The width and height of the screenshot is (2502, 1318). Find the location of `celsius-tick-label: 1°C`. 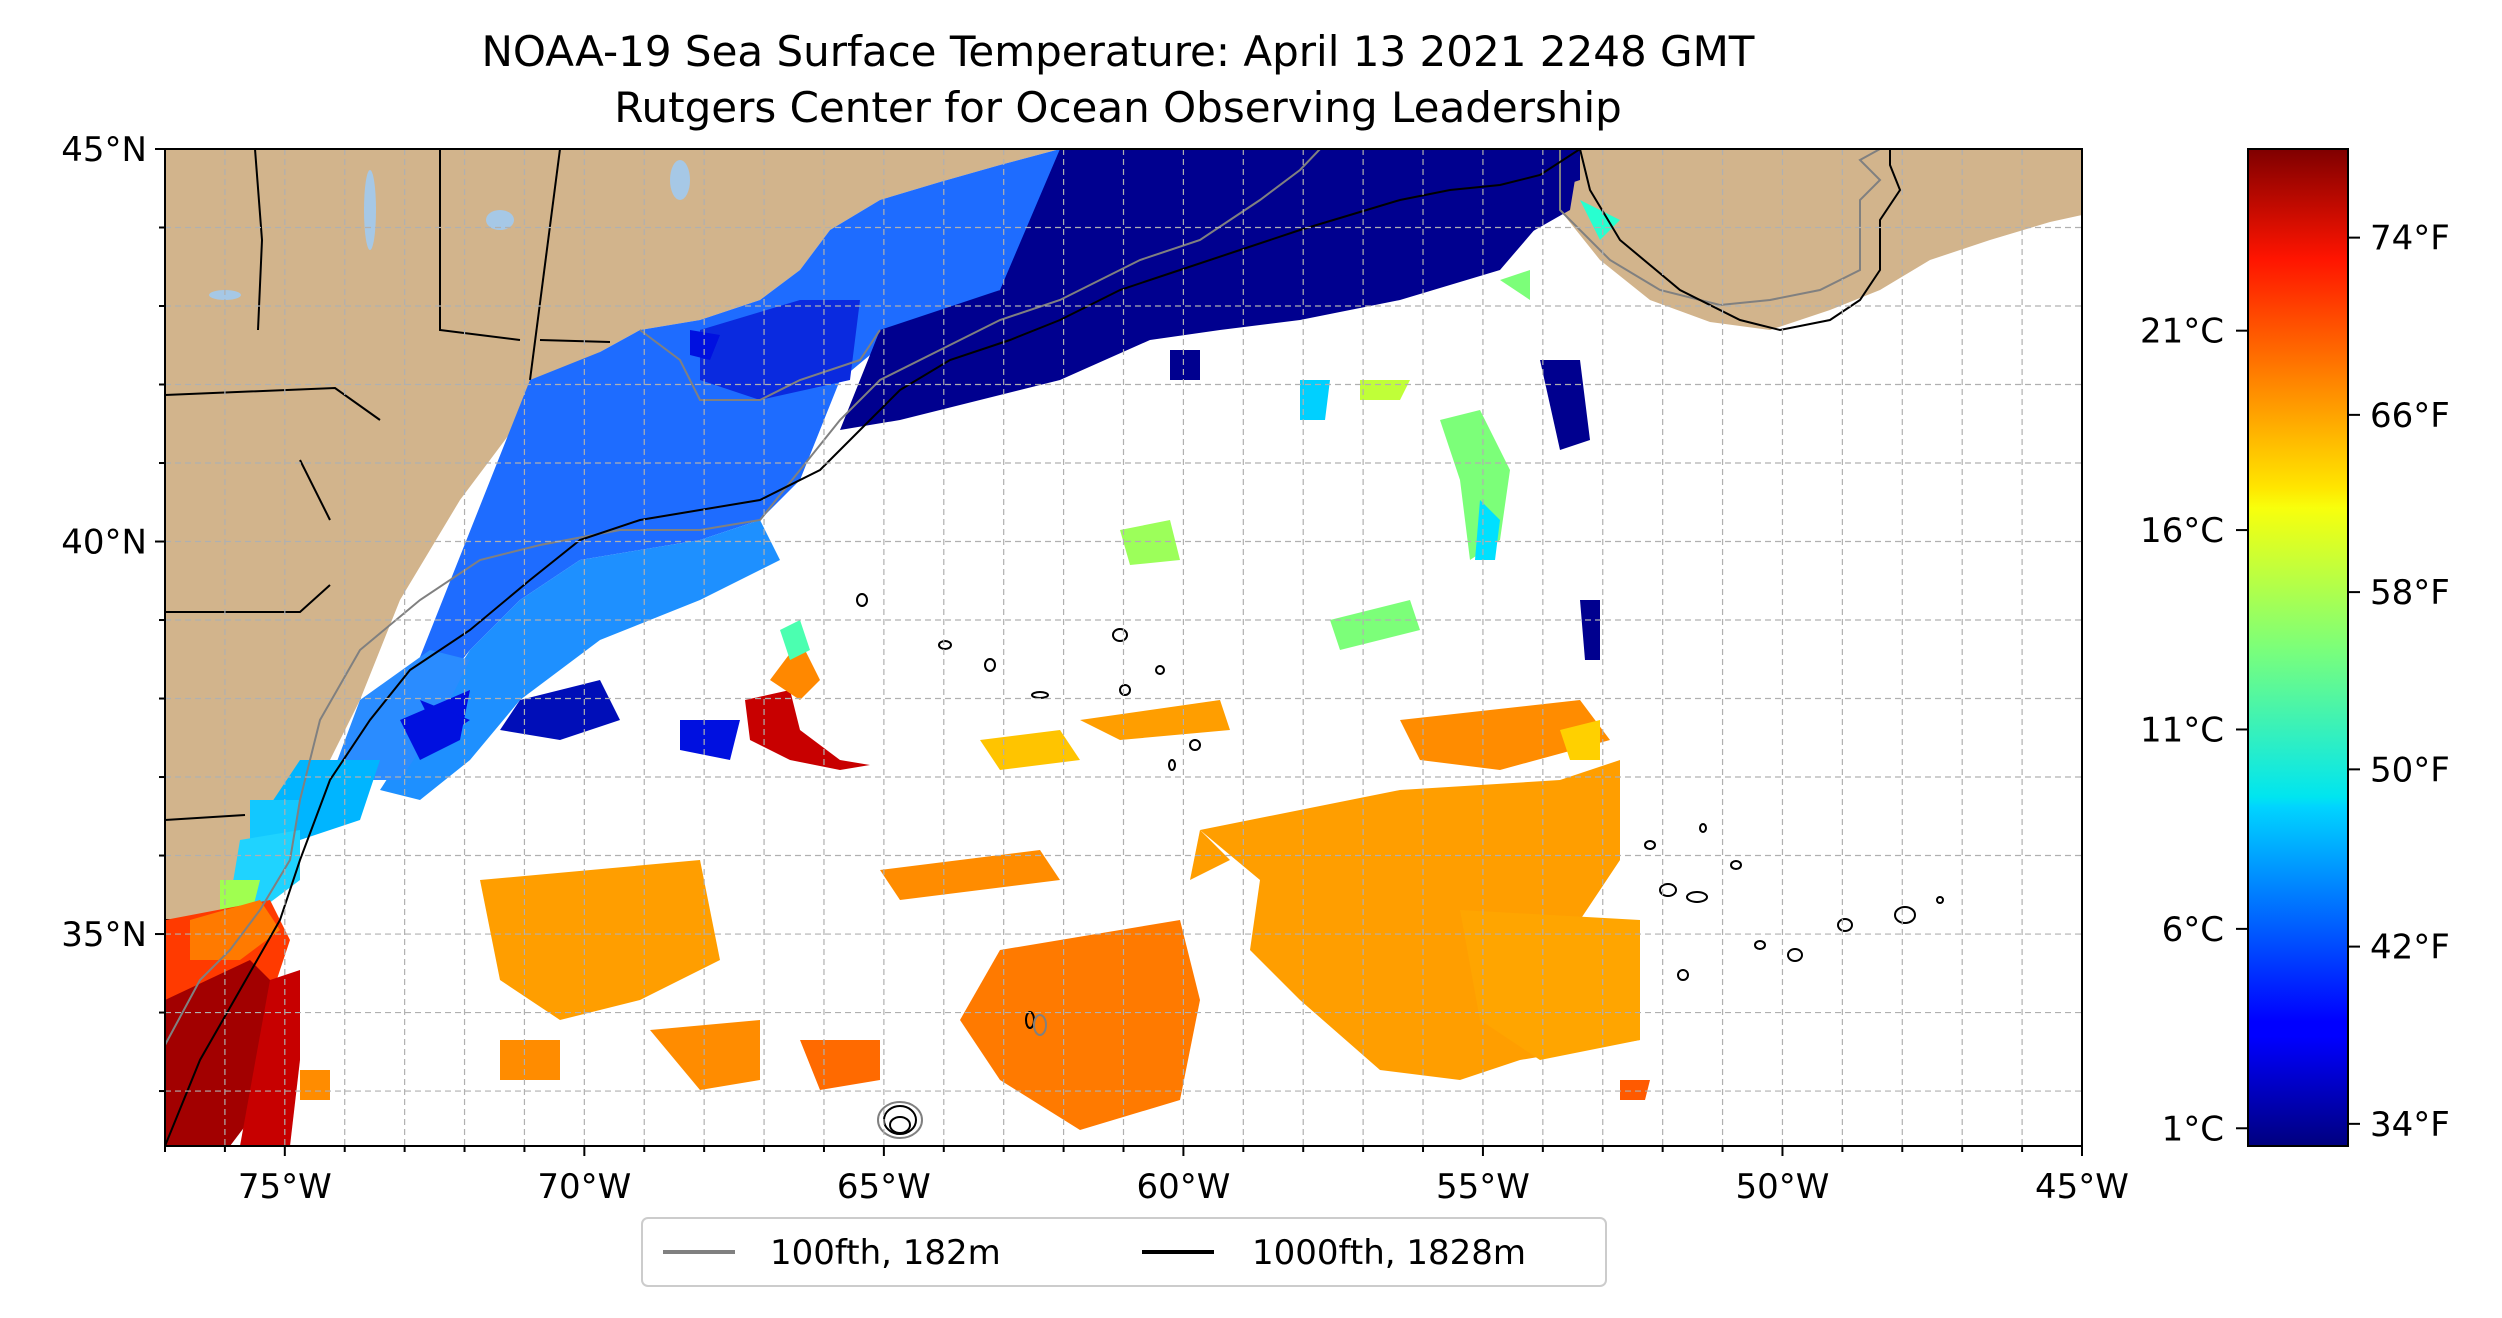

celsius-tick-label: 1°C is located at coordinates (2193, 1129).